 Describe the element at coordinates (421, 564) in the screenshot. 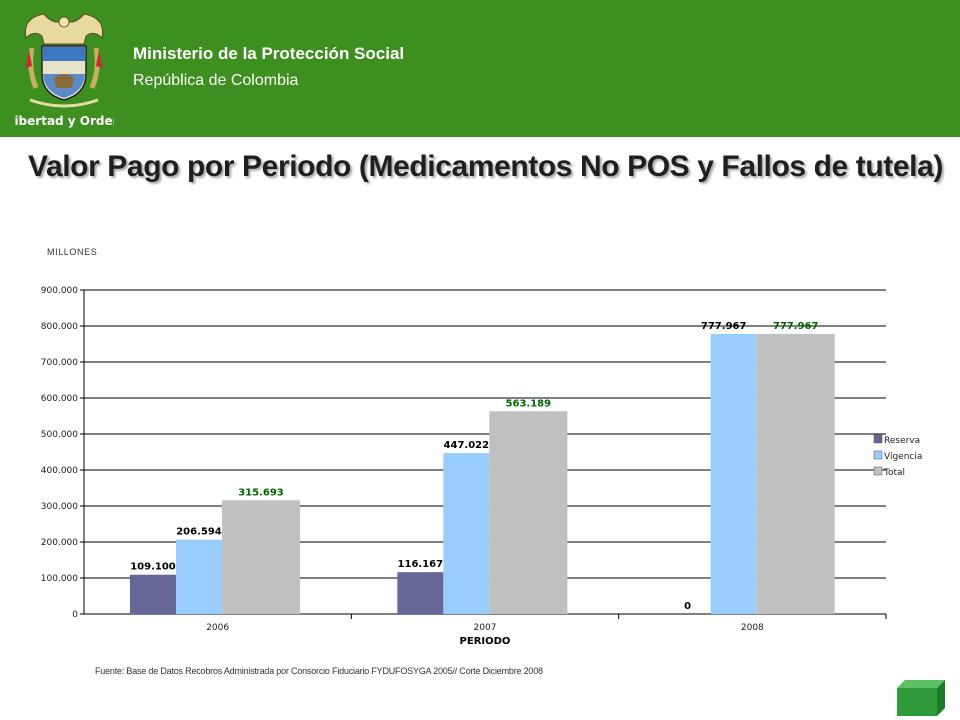

I see `data-label-reserva-2007: 116.167` at that location.